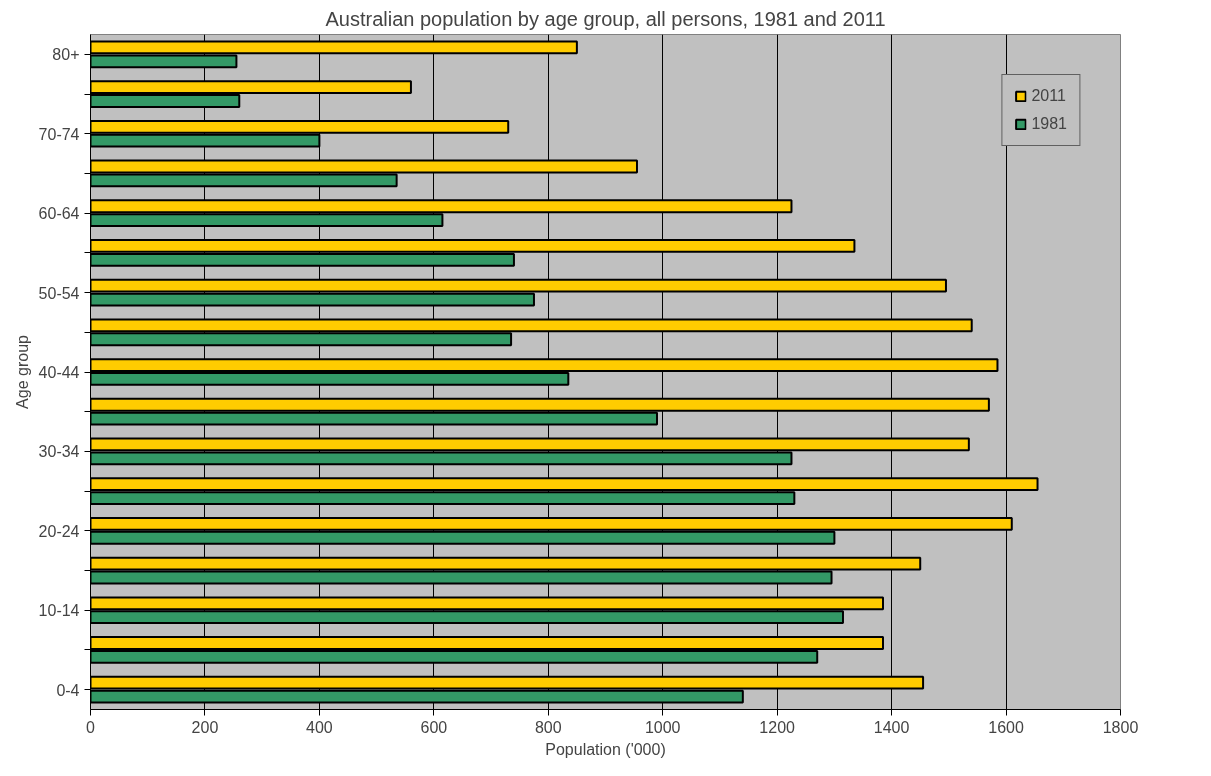 This screenshot has width=1211, height=776. Describe the element at coordinates (605, 749) in the screenshot. I see `x-axis-title: Population ('000)` at that location.